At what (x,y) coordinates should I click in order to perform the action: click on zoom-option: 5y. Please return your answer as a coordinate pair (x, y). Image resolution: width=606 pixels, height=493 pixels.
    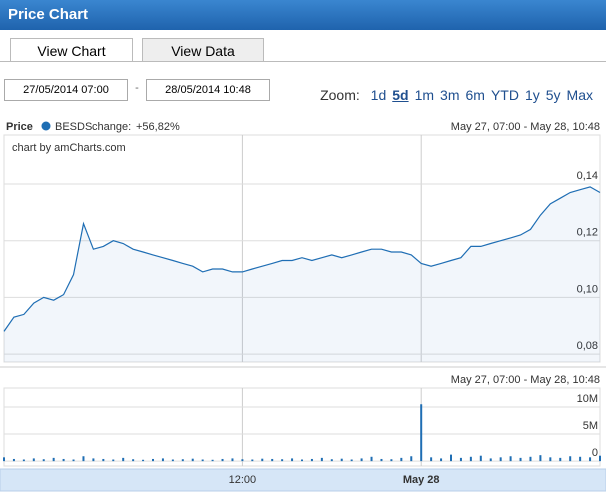
    Looking at the image, I should click on (553, 95).